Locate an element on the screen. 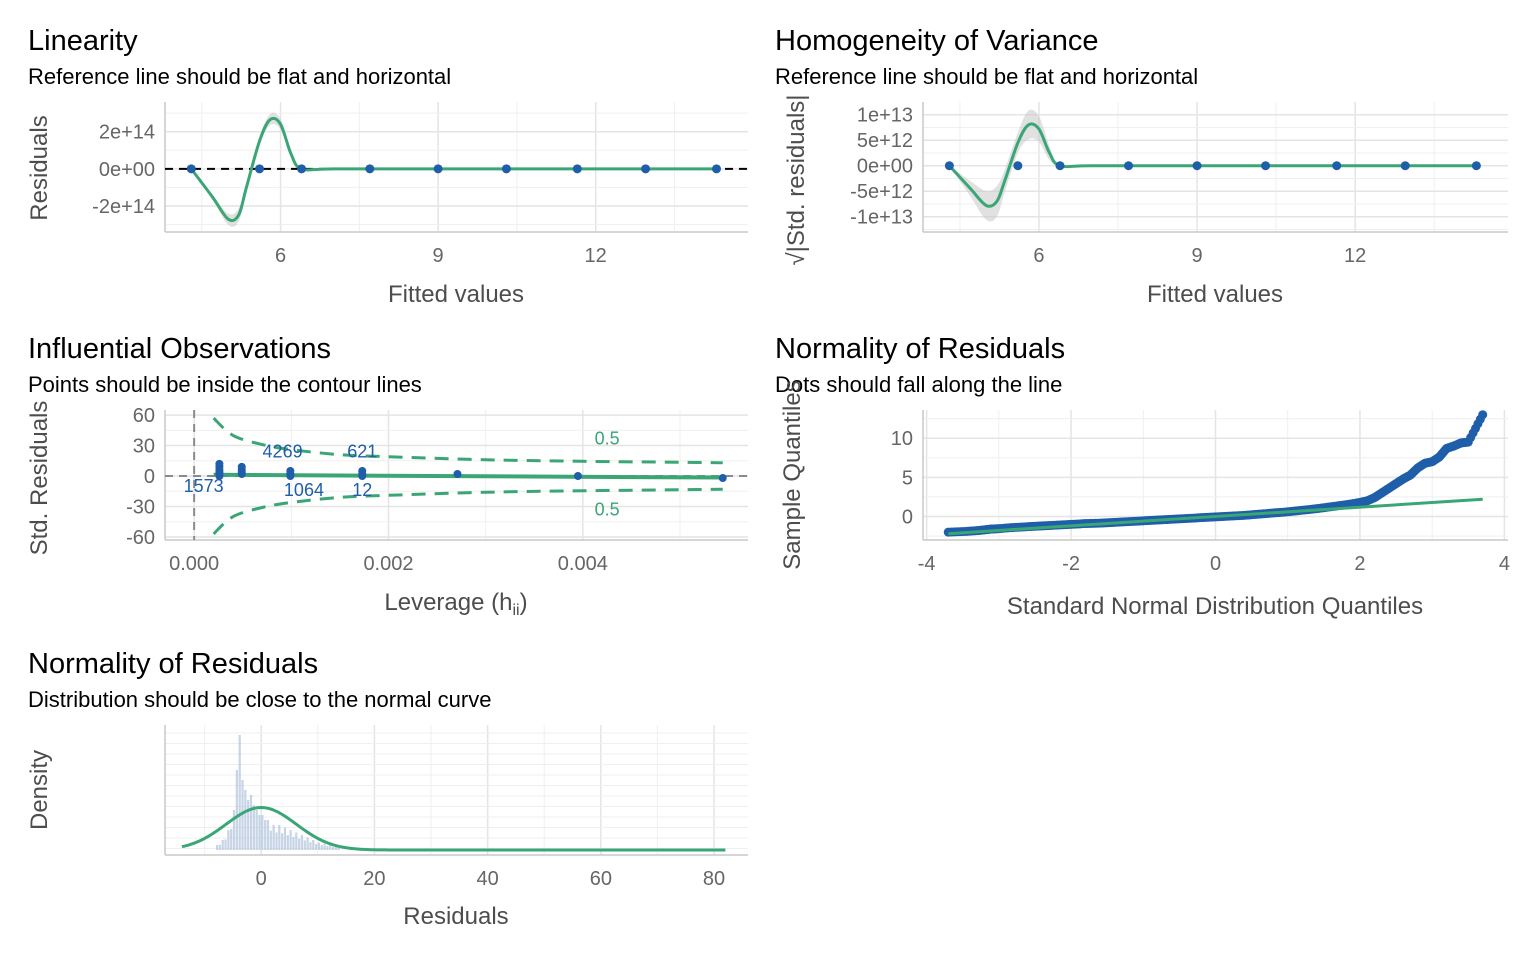 This screenshot has height=960, width=1536. influential-title: Influential Observations is located at coordinates (179, 349).